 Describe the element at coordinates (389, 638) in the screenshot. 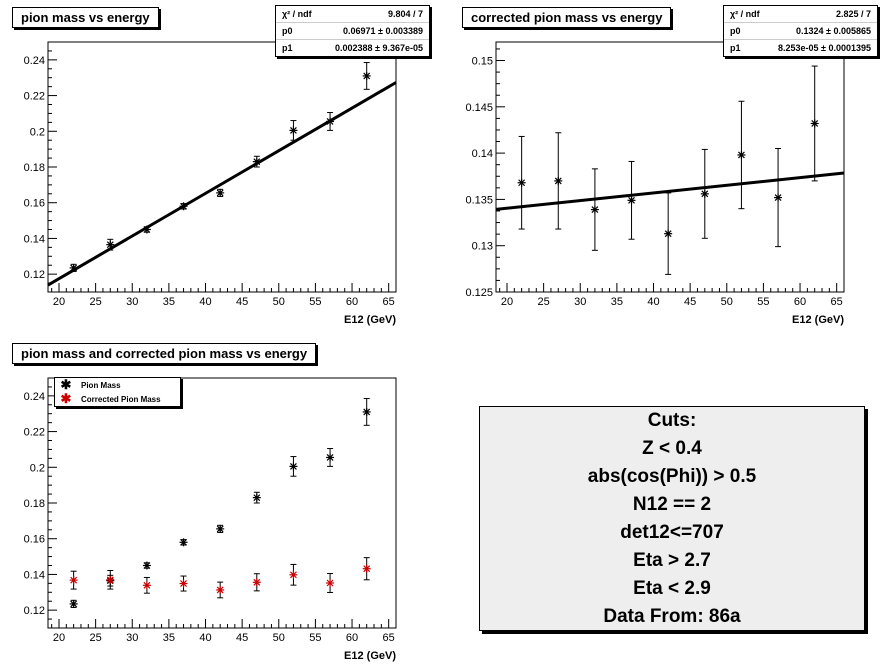

I see `x-tick-label: 65` at that location.